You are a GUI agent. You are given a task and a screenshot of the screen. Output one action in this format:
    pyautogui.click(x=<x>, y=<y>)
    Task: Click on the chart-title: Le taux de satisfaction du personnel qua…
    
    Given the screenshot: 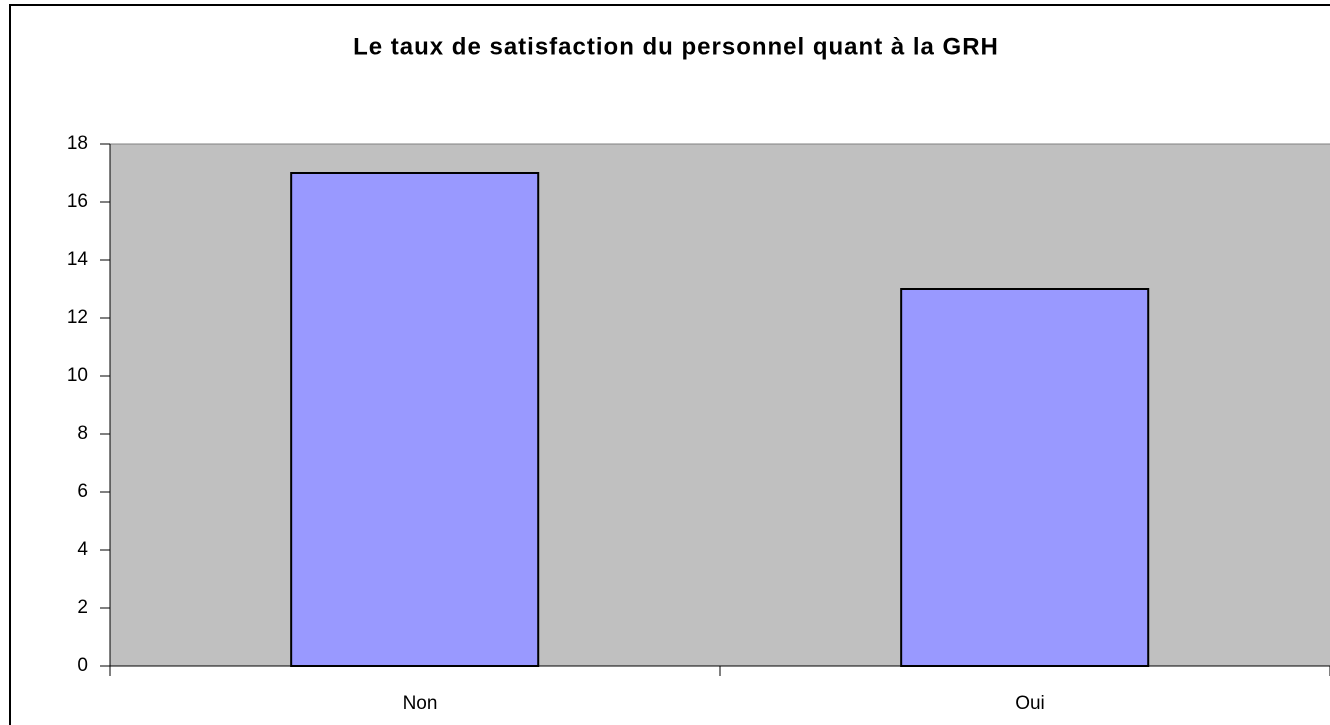 What is the action you would take?
    pyautogui.click(x=676, y=46)
    